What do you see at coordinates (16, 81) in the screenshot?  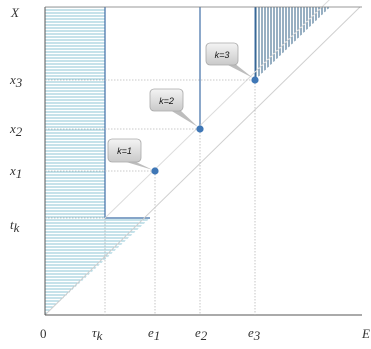 I see `y-tick-x3: x3` at bounding box center [16, 81].